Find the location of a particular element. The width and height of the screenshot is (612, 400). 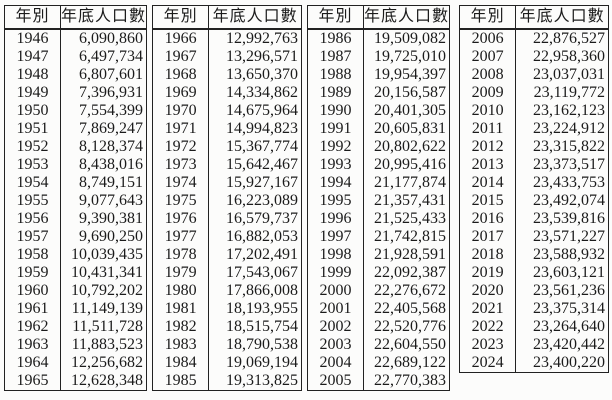

table-row: 2011 23,224,912 is located at coordinates (534, 129).